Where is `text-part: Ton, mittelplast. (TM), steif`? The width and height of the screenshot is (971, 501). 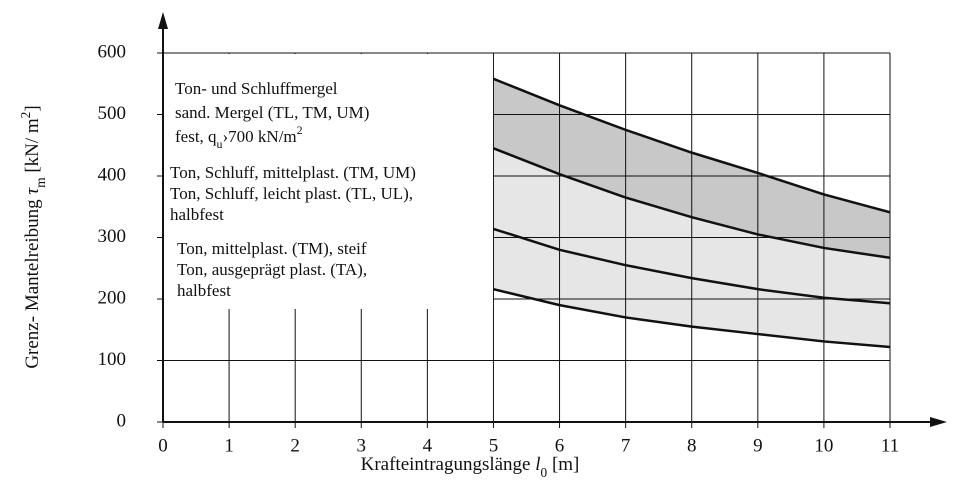
text-part: Ton, mittelplast. (TM), steif is located at coordinates (272, 248).